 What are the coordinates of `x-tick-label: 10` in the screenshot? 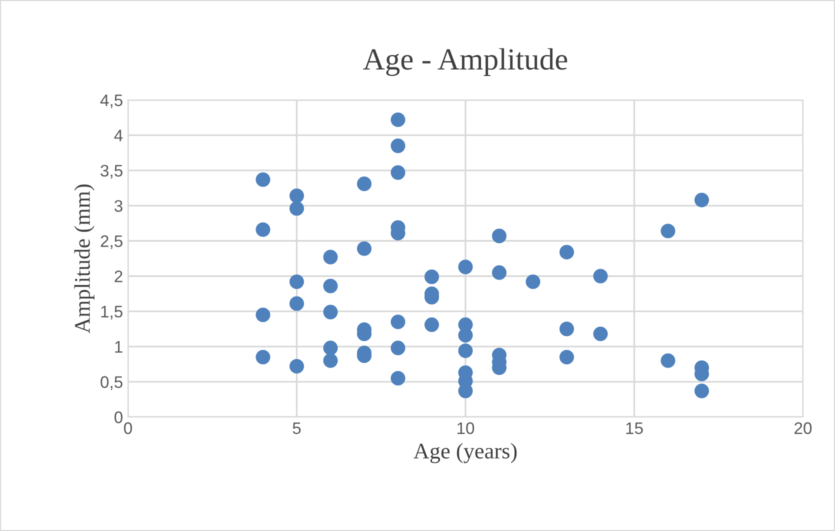 It's located at (466, 428).